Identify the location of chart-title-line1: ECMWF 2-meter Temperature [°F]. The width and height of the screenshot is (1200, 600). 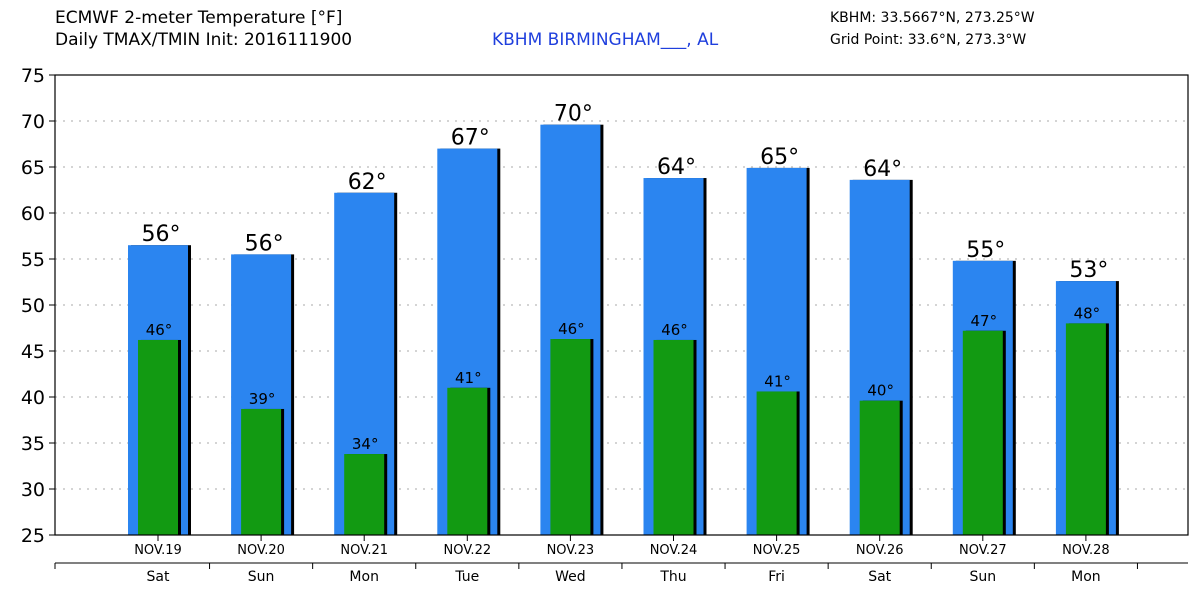
(199, 18).